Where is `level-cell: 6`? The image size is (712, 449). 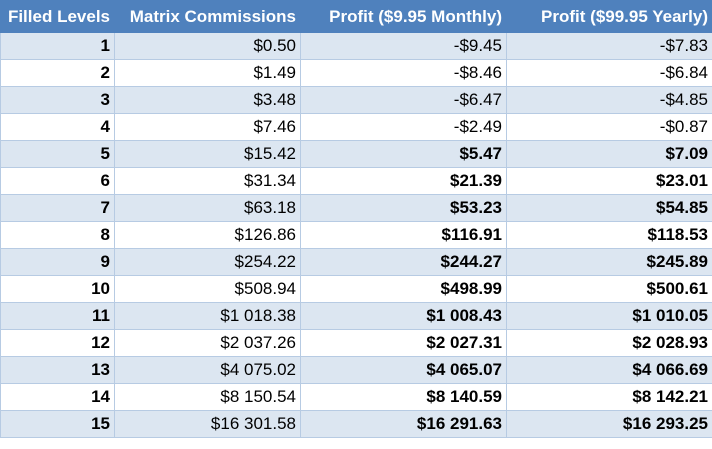
level-cell: 6 is located at coordinates (57, 181).